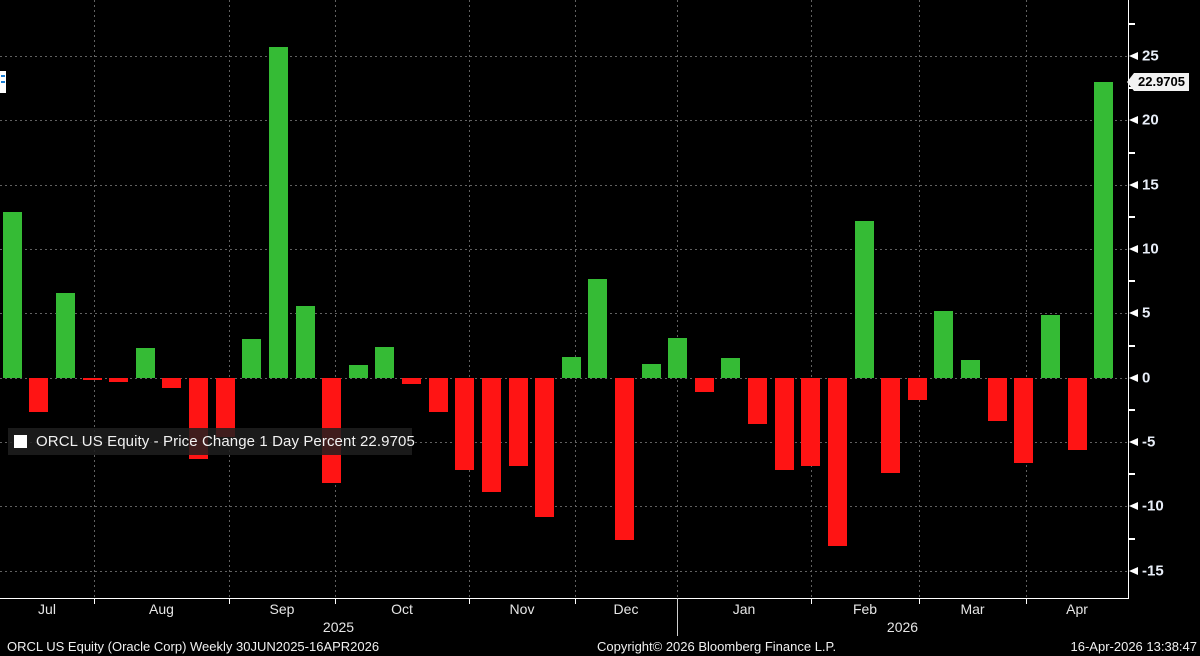 The image size is (1200, 656). What do you see at coordinates (1133, 646) in the screenshot?
I see `footer-datetime: 16-Apr-2026 13:38:47` at bounding box center [1133, 646].